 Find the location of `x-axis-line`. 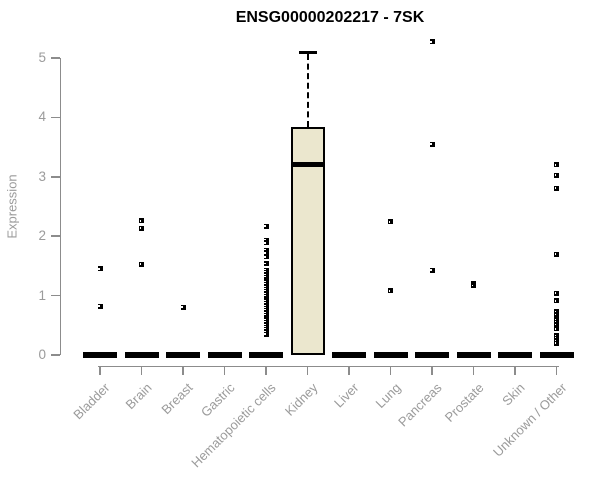

x-axis-line is located at coordinates (328, 366).